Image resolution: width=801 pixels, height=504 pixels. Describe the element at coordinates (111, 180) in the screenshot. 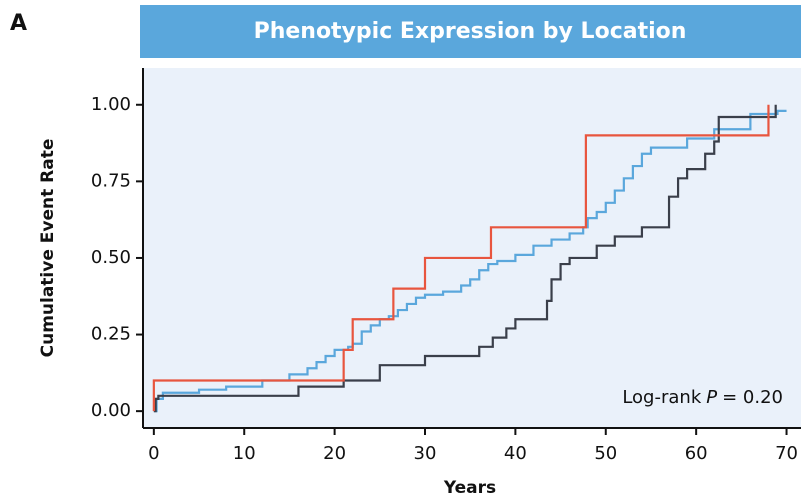

I see `y-tick-label: 0.75` at that location.